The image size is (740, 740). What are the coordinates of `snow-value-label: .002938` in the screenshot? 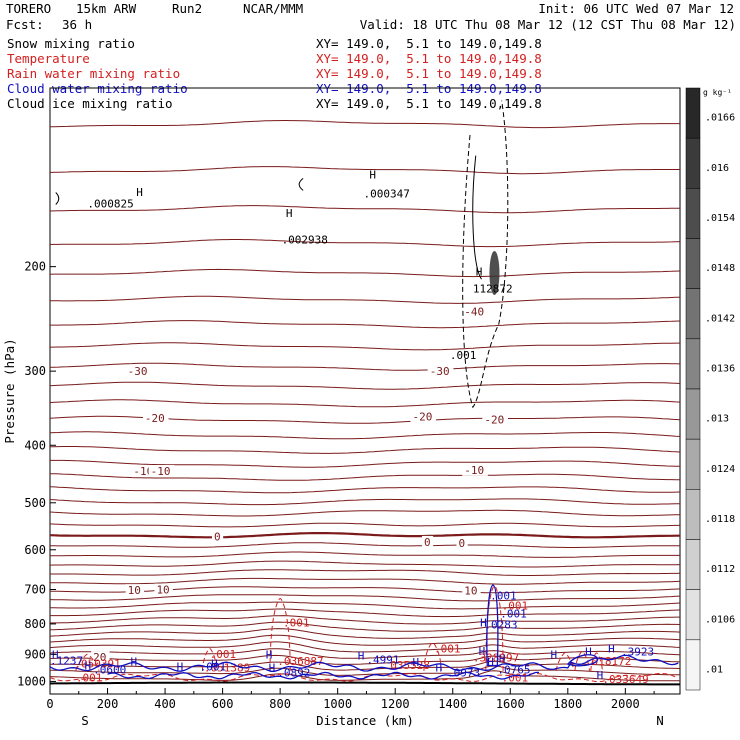 It's located at (305, 240).